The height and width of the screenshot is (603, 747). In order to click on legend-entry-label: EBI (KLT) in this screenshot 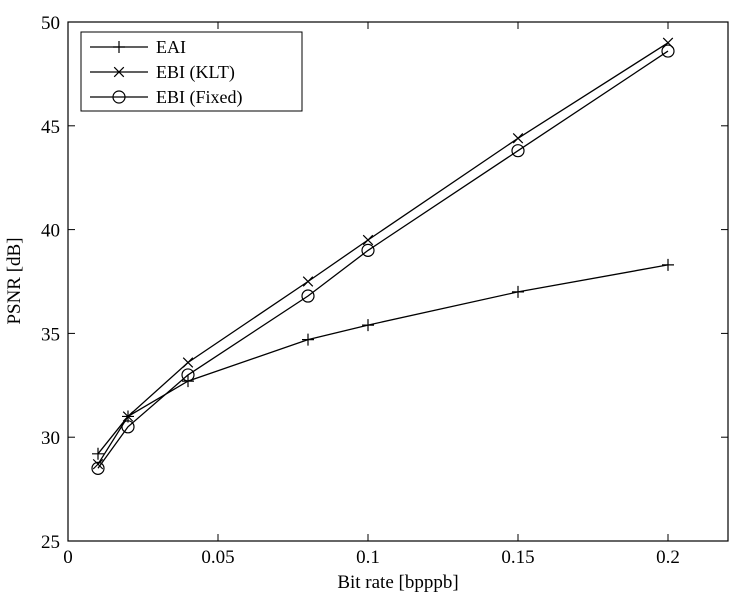, I will do `click(195, 72)`.